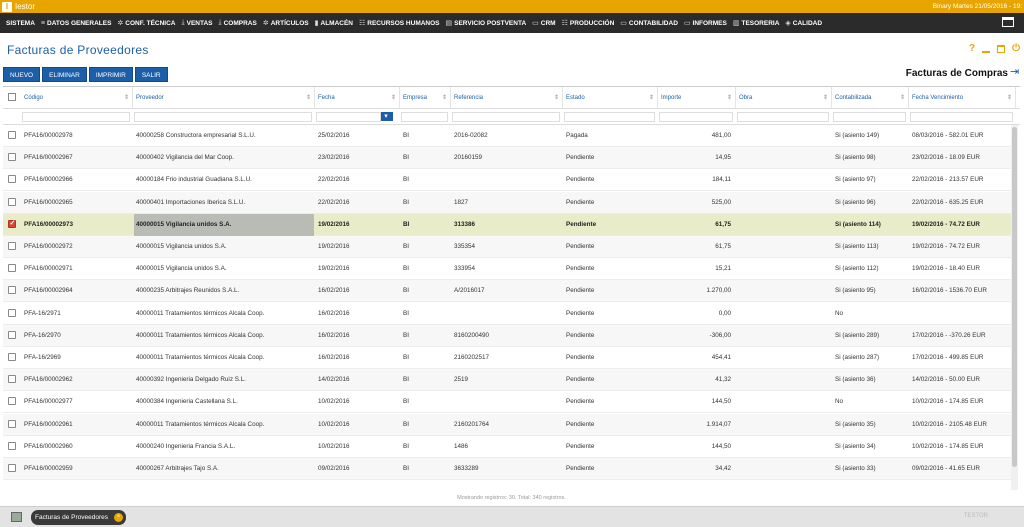 This screenshot has width=1024, height=527. Describe the element at coordinates (118, 517) in the screenshot. I see `tab-close-icon: ×` at that location.